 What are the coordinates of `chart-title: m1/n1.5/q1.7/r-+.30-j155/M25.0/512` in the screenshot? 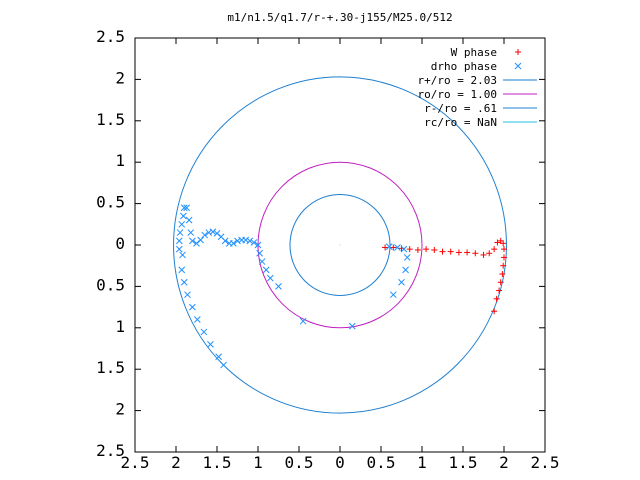 It's located at (339, 17).